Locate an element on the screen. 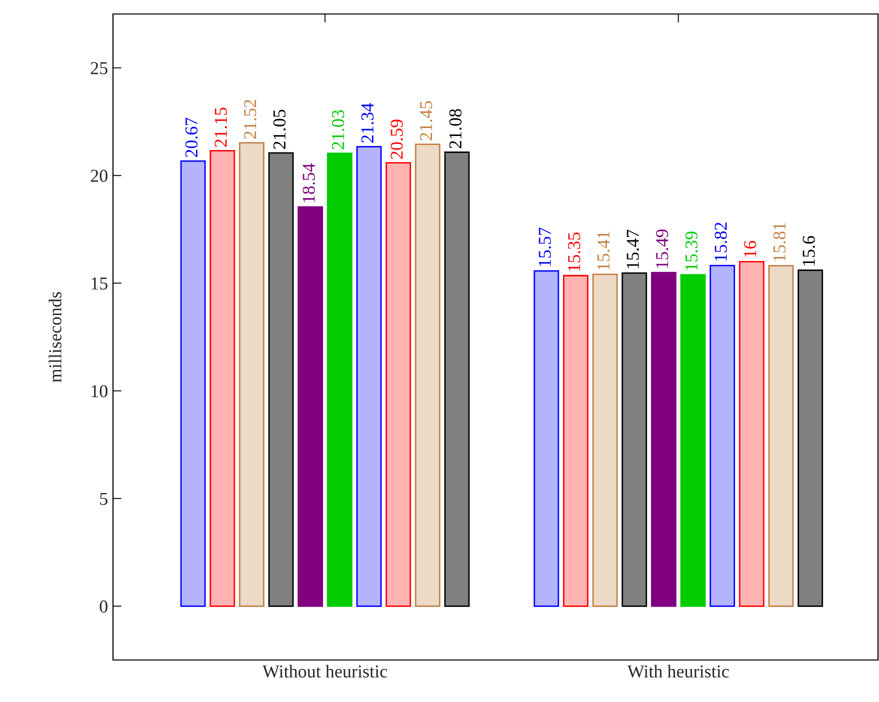 This screenshot has width=879, height=702. x-tick-label: With heuristic is located at coordinates (678, 671).